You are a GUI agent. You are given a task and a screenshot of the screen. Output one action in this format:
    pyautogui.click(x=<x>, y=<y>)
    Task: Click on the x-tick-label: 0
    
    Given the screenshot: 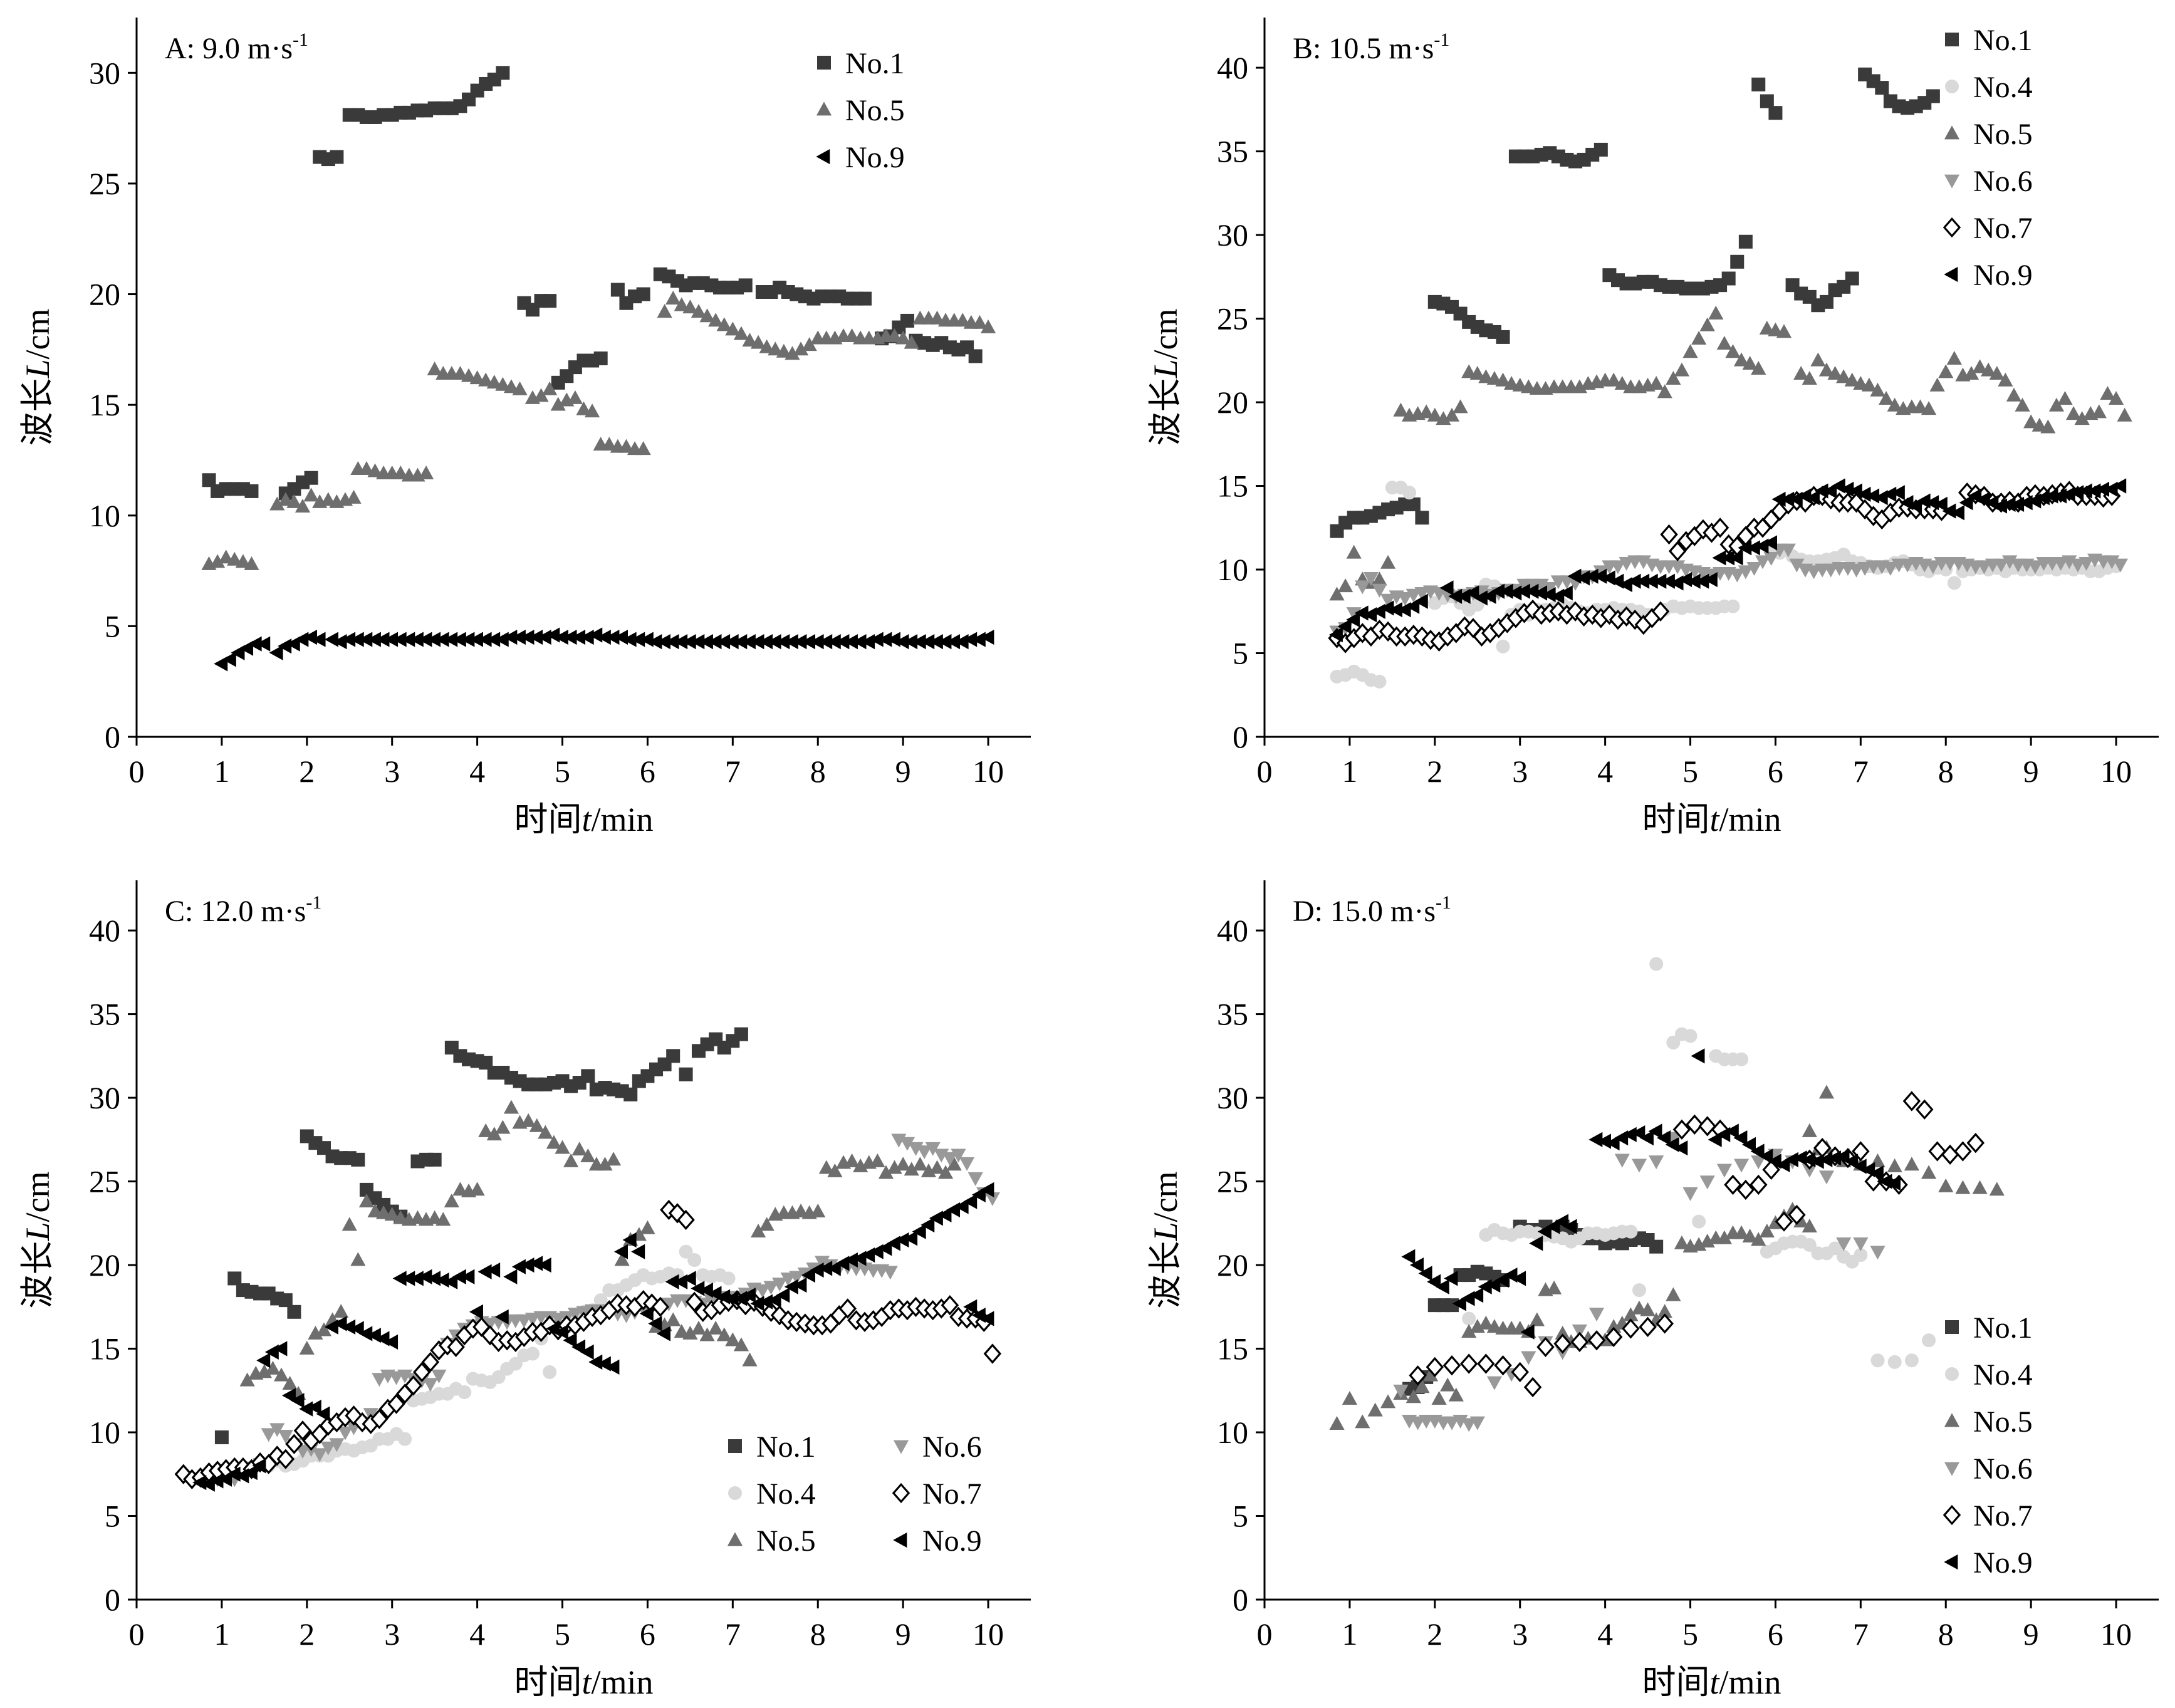 What is the action you would take?
    pyautogui.click(x=1265, y=1635)
    